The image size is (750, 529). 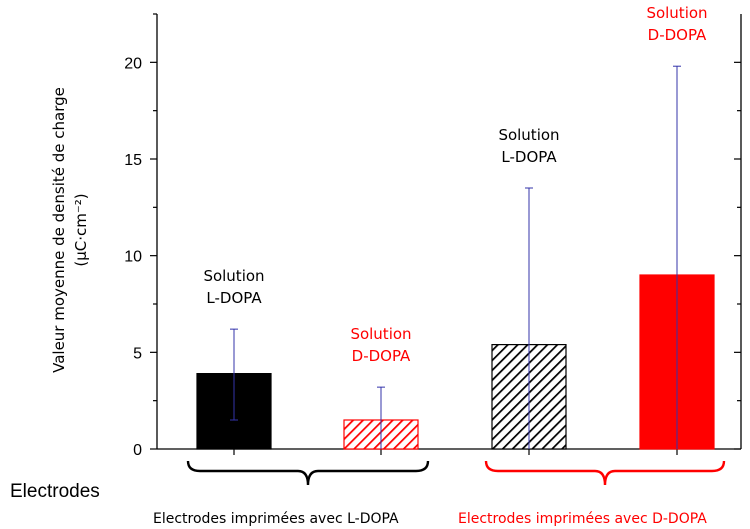 What do you see at coordinates (55, 491) in the screenshot?
I see `x-axis-label: Electrodes` at bounding box center [55, 491].